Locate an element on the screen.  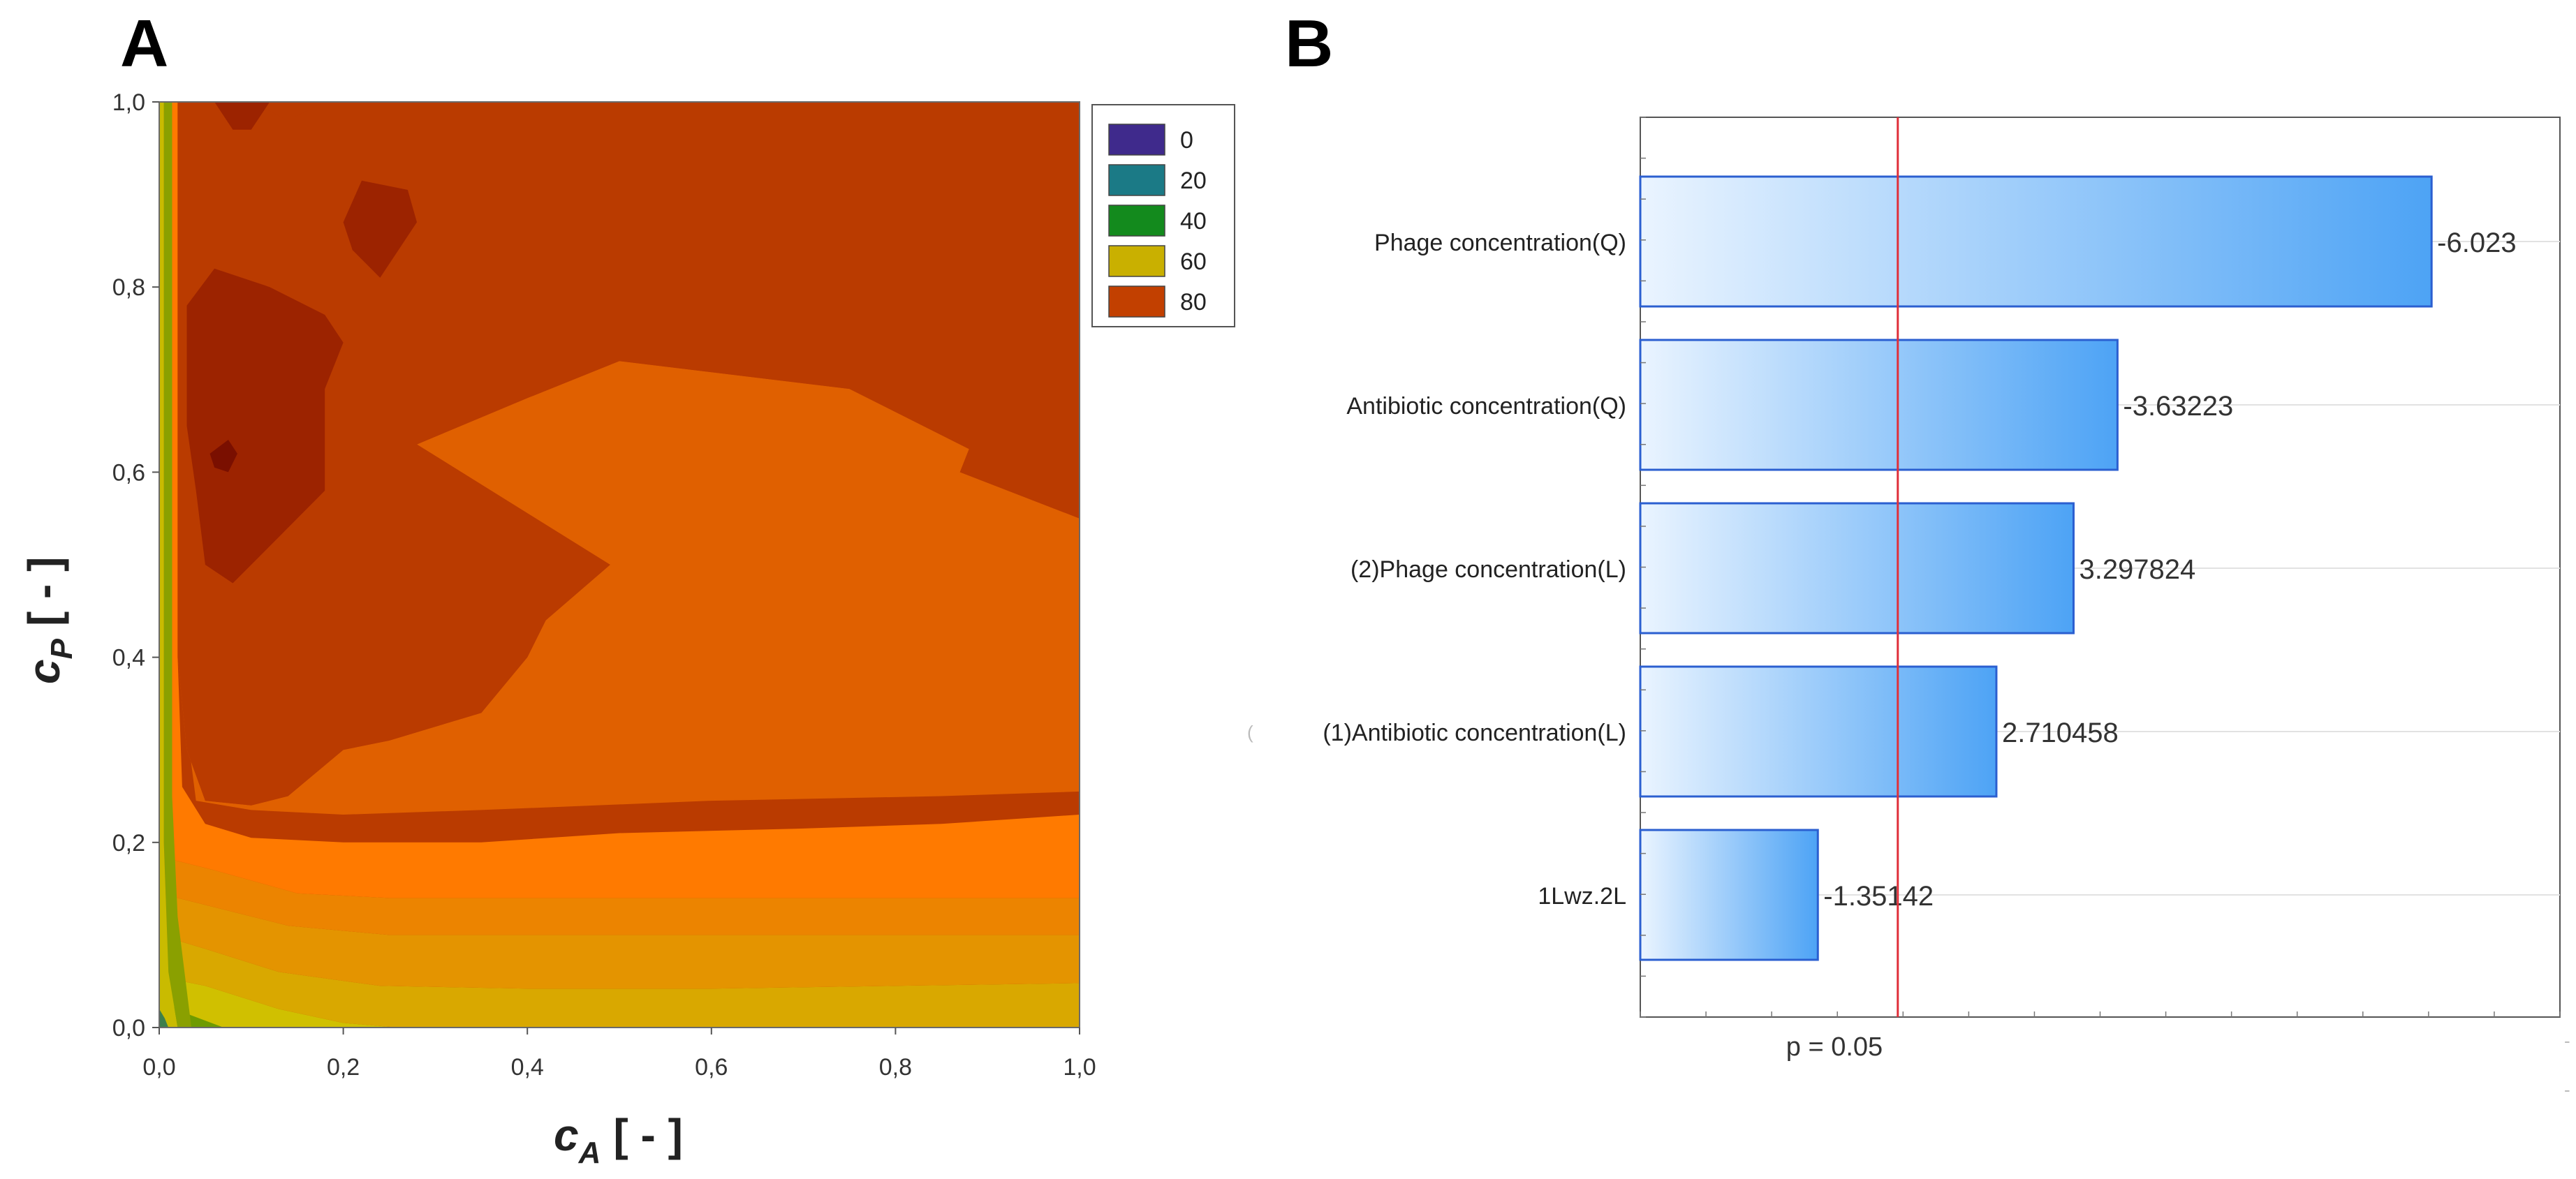
pareto-category-label: Phage concentration(Q) is located at coordinates (1500, 243).